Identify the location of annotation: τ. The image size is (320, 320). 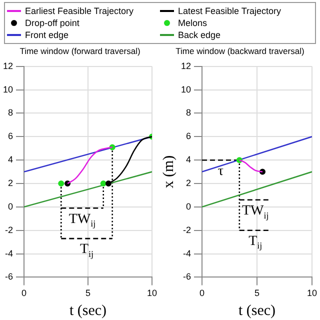
(221, 171).